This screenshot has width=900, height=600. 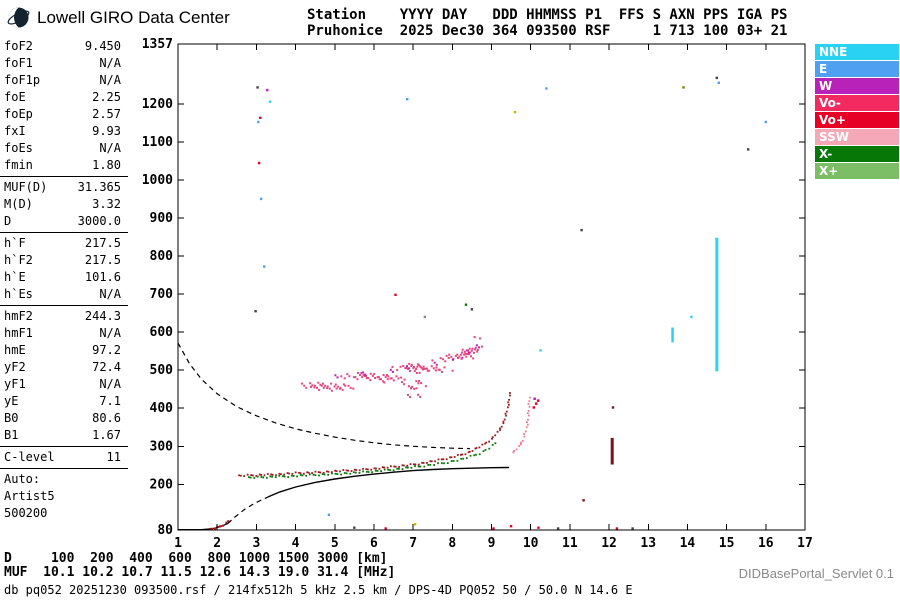 What do you see at coordinates (162, 256) in the screenshot?
I see `svg-text: 800` at bounding box center [162, 256].